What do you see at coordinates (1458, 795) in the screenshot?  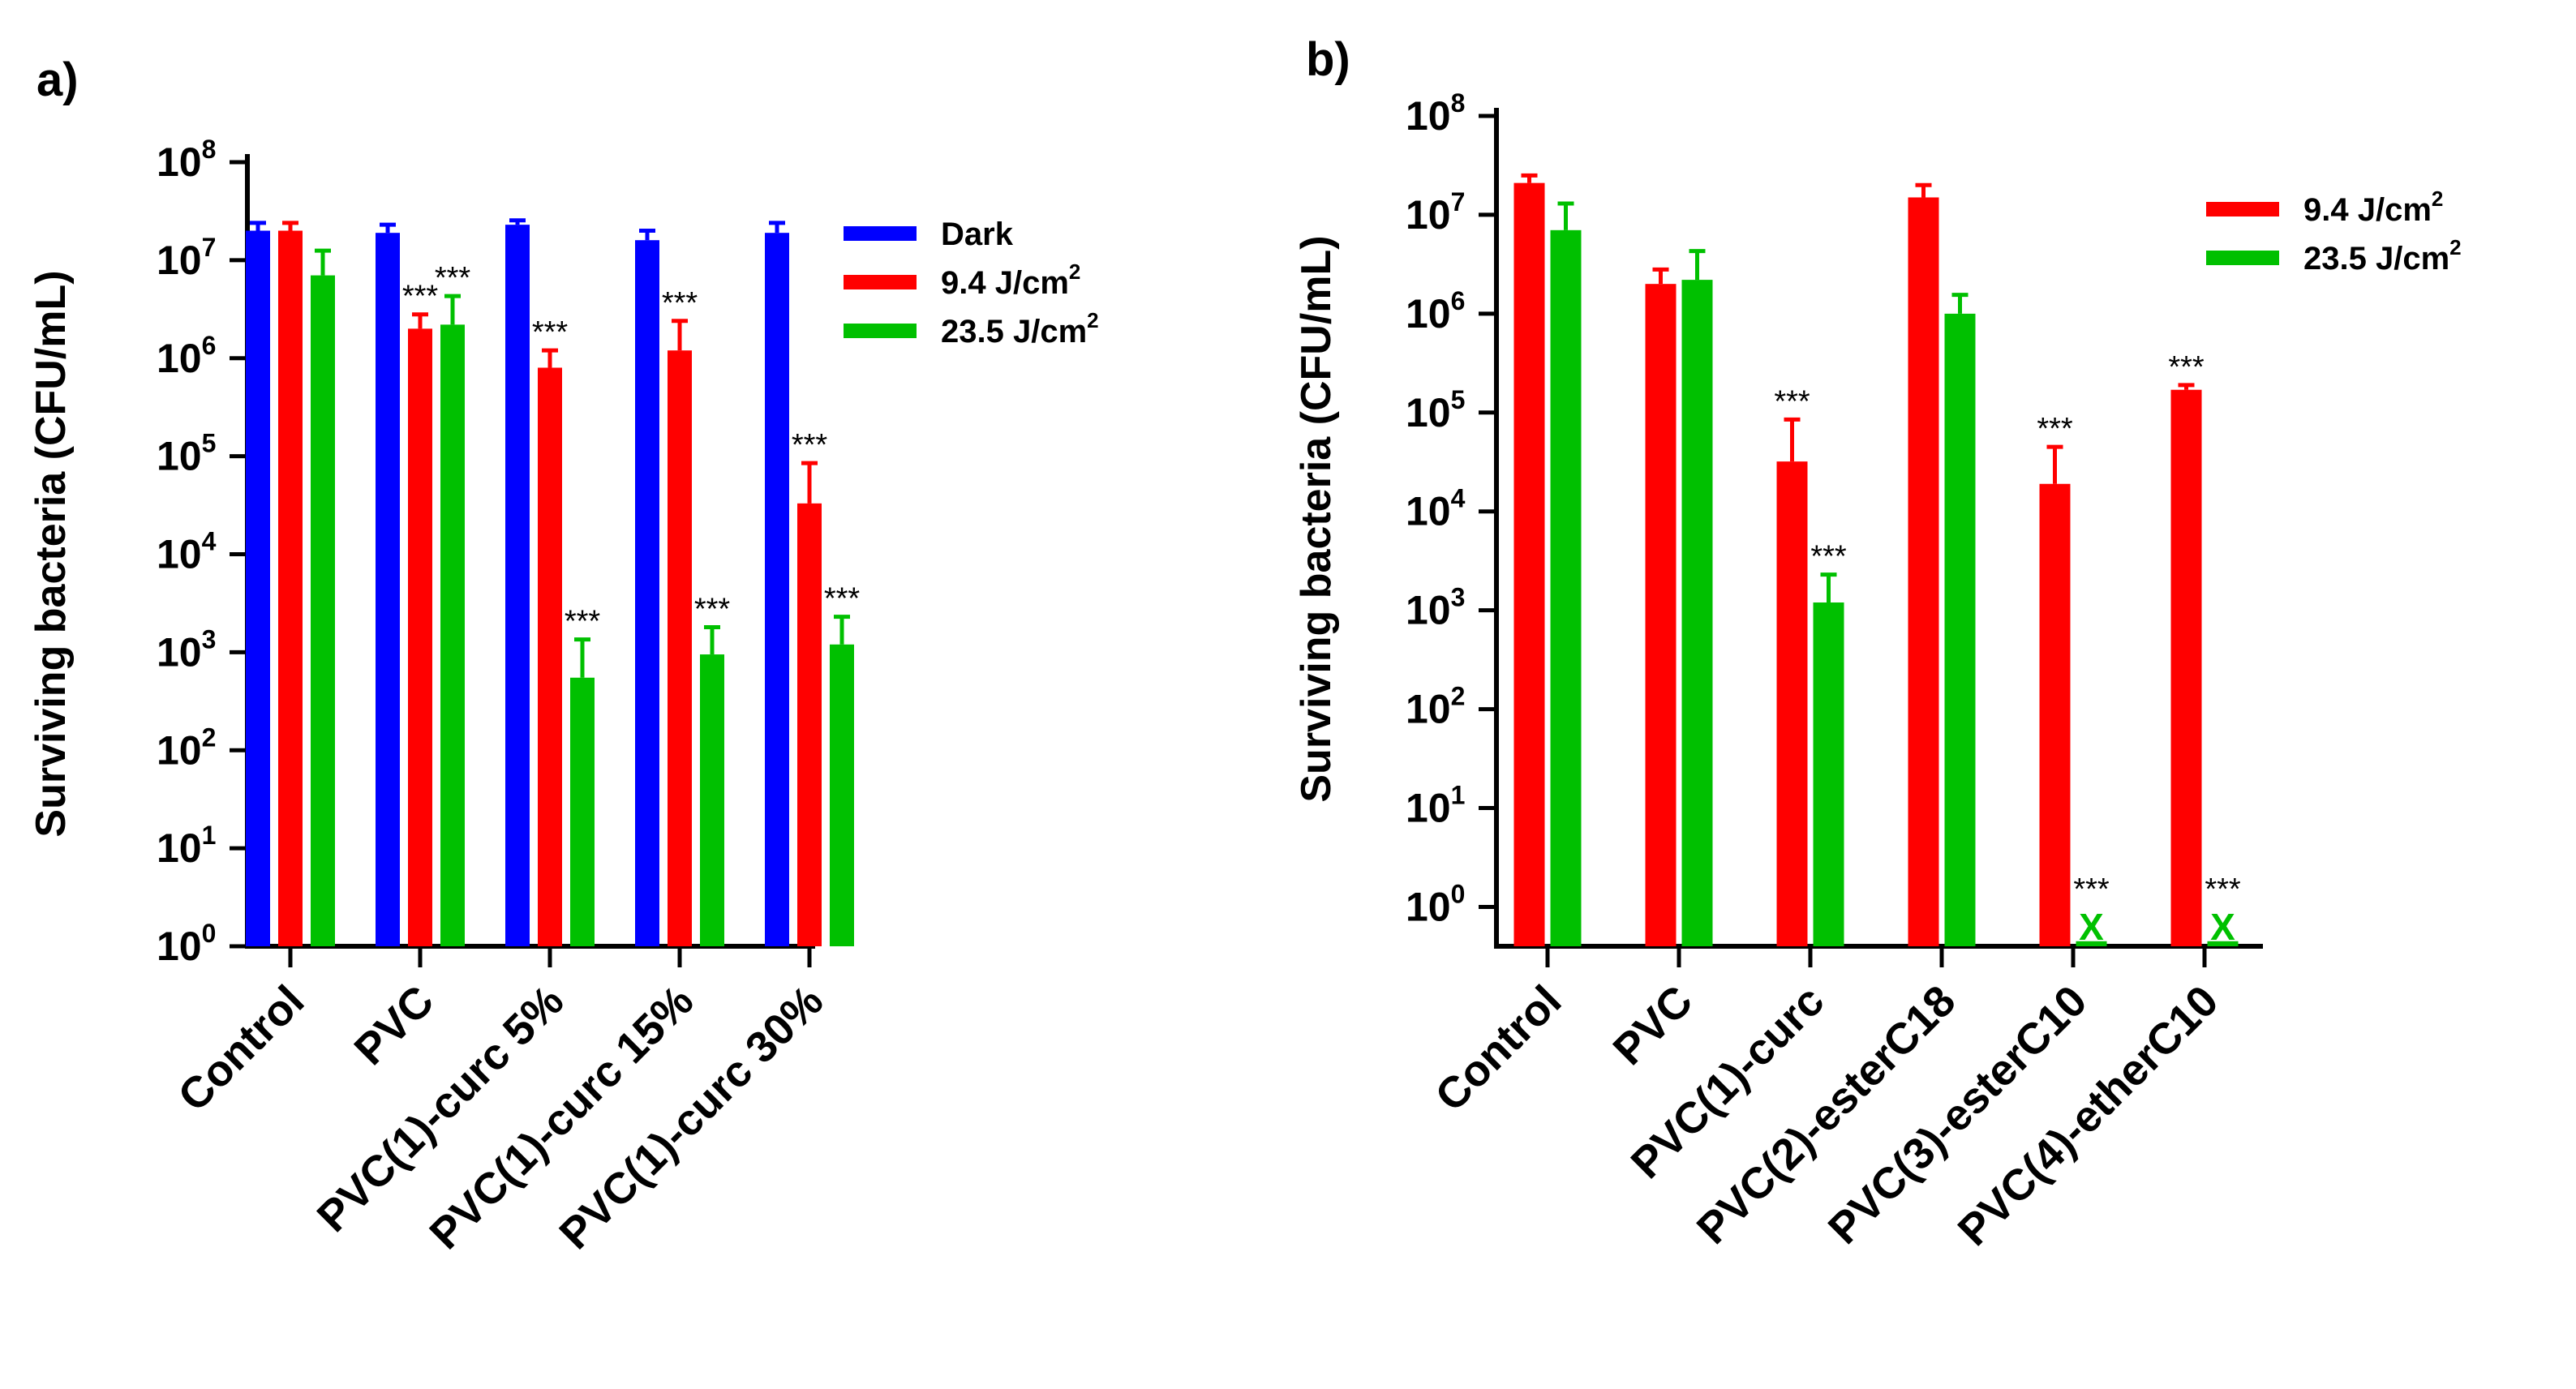 I see `y-tick-exponent: 1` at bounding box center [1458, 795].